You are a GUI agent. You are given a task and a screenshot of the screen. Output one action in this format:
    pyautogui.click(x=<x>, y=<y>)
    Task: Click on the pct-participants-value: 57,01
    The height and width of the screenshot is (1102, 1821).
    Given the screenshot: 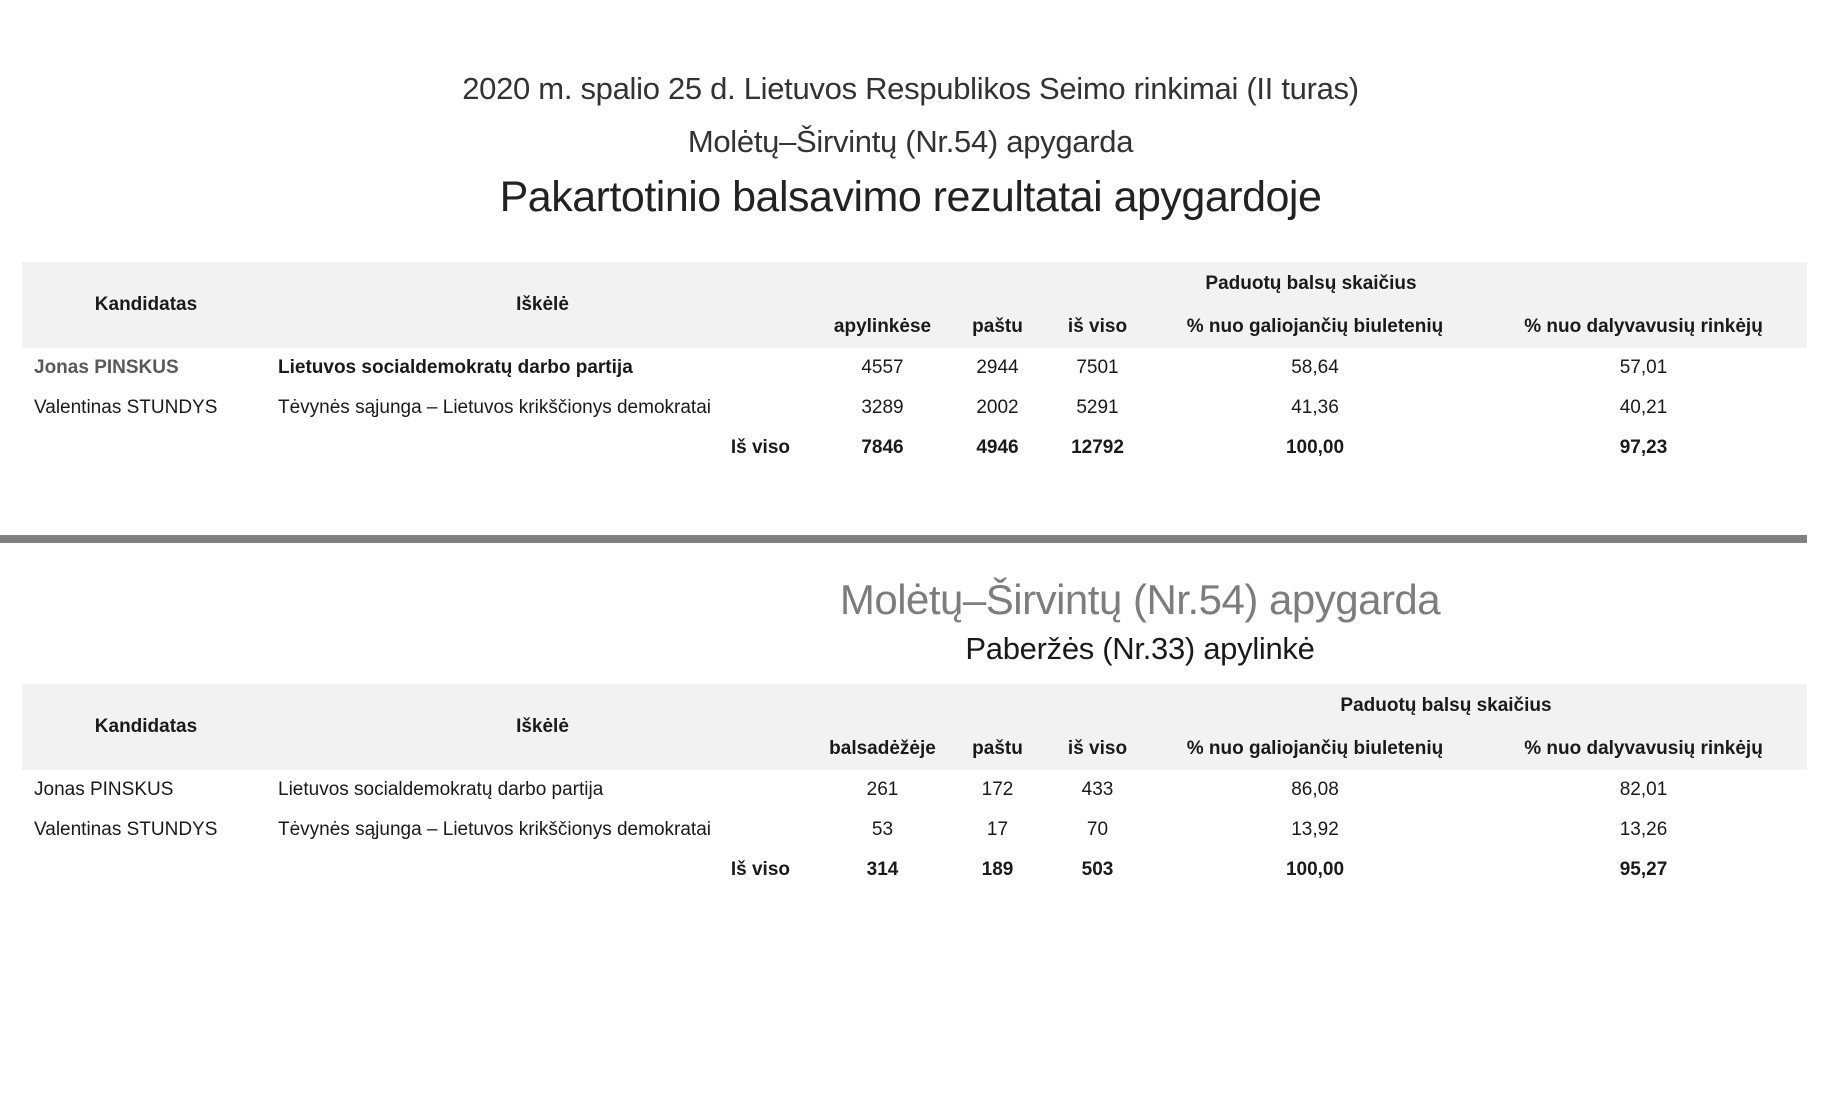 What is the action you would take?
    pyautogui.click(x=1643, y=367)
    